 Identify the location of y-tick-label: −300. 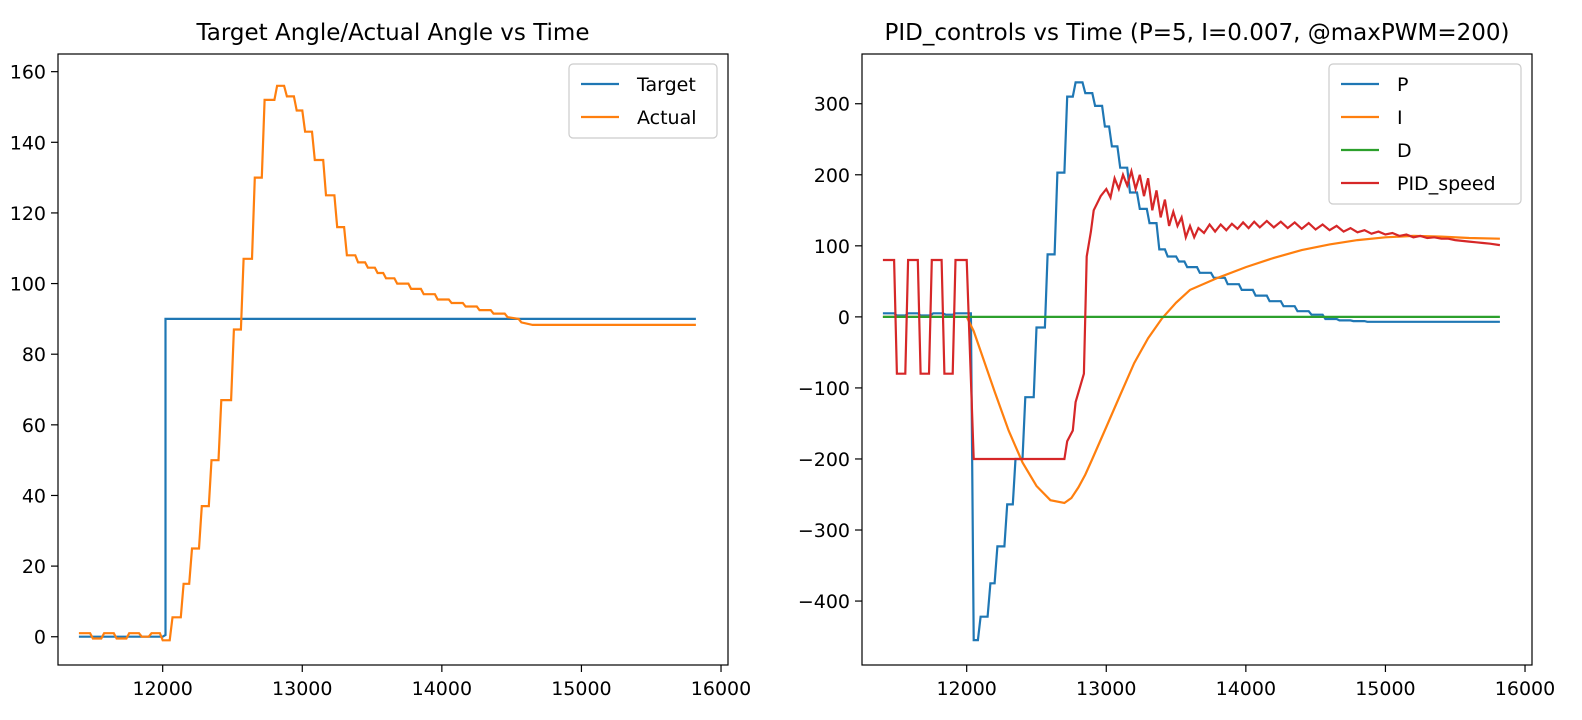
(824, 531).